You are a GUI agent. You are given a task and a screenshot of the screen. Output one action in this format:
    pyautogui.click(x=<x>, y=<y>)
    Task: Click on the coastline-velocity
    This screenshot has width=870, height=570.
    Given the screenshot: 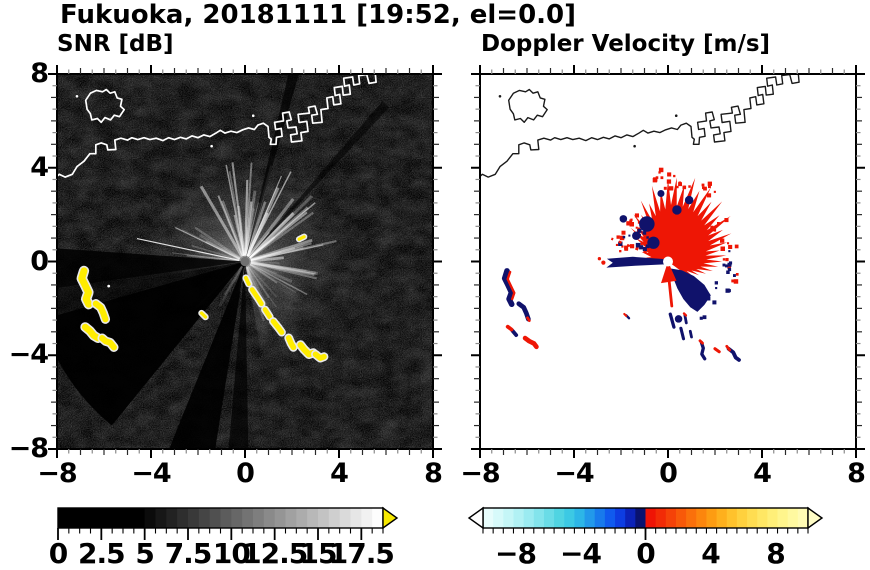 What is the action you would take?
    pyautogui.click(x=640, y=126)
    